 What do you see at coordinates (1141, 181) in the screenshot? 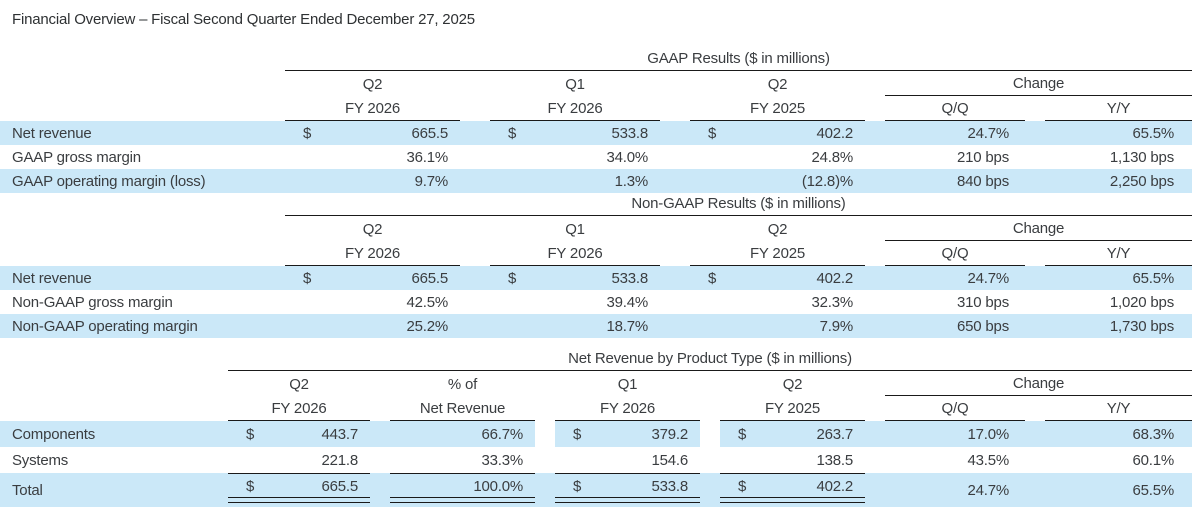
I see `change-yy-cell: 2,250 bps` at bounding box center [1141, 181].